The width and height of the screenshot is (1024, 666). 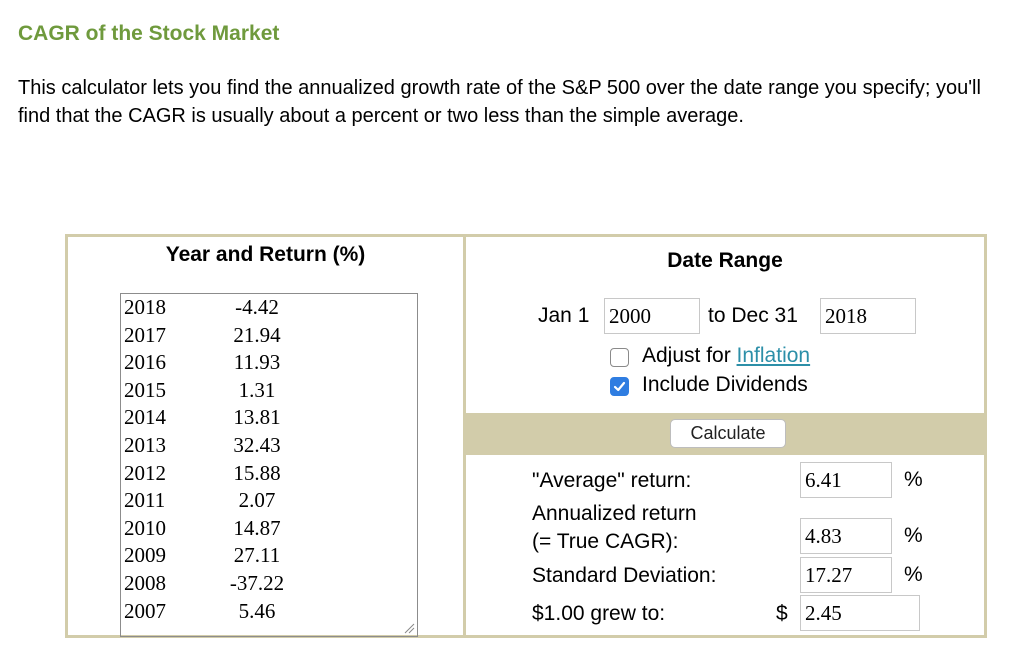 What do you see at coordinates (257, 582) in the screenshot?
I see `row-return: -37.22` at bounding box center [257, 582].